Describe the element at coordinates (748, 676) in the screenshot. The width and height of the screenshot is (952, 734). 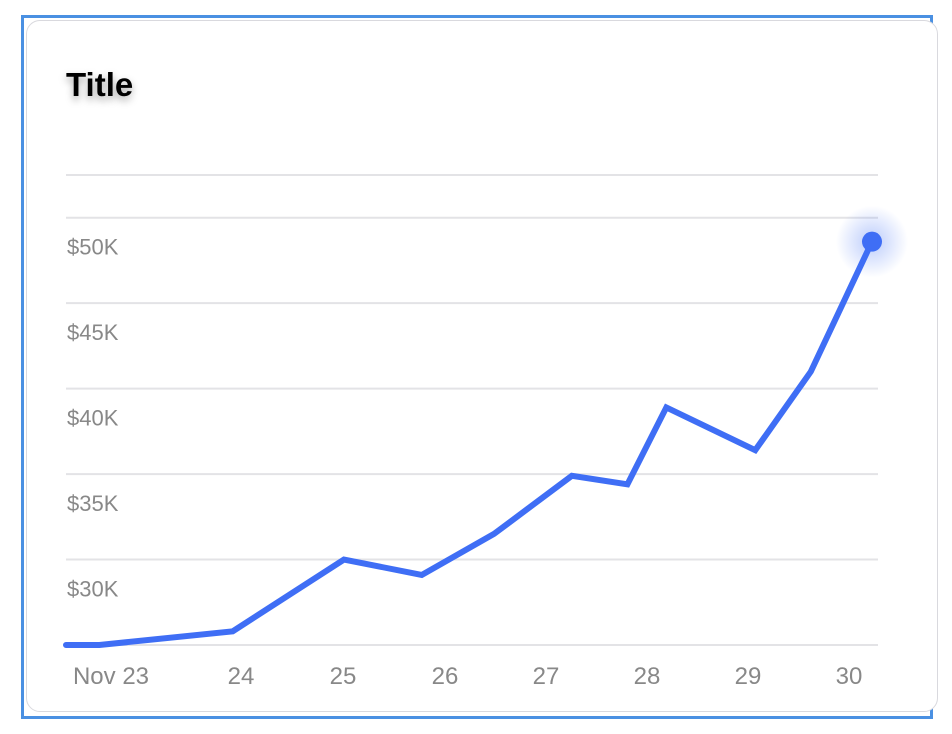
I see `x-tick-label: 29` at that location.